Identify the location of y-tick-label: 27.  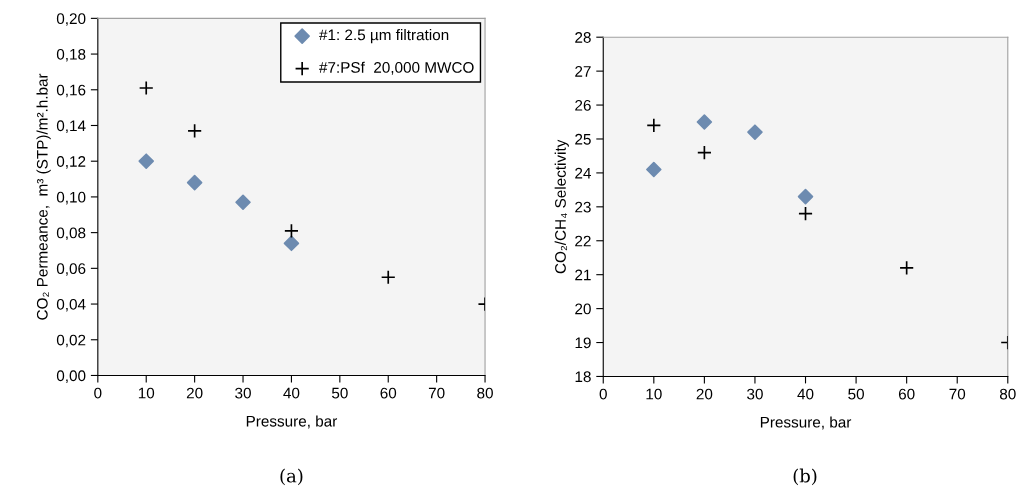
(583, 71).